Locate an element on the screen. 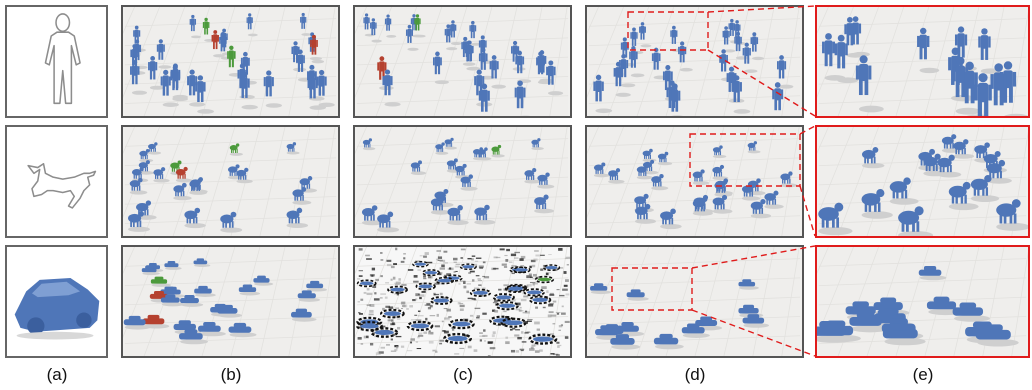  cars-d-scene is located at coordinates (694, 301).